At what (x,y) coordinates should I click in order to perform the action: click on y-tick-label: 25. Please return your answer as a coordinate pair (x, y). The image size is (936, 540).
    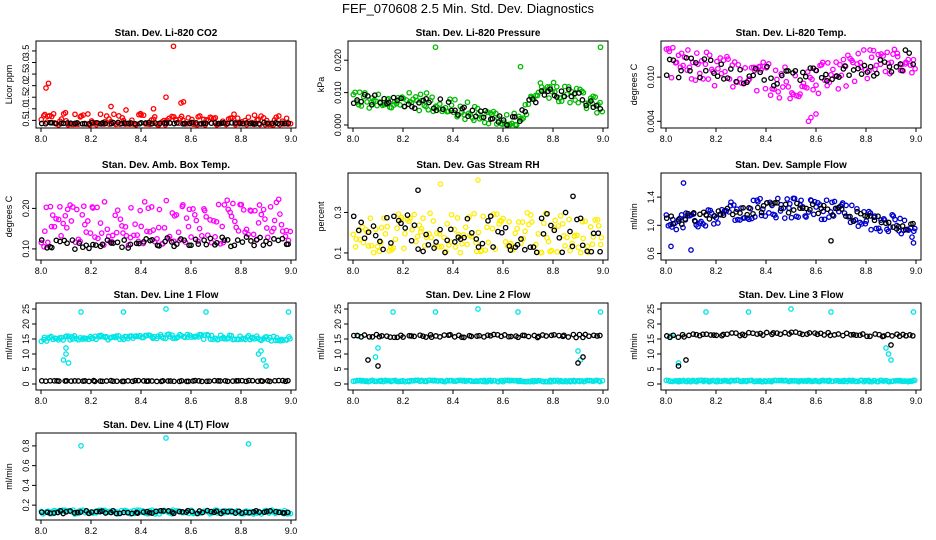
    Looking at the image, I should click on (651, 309).